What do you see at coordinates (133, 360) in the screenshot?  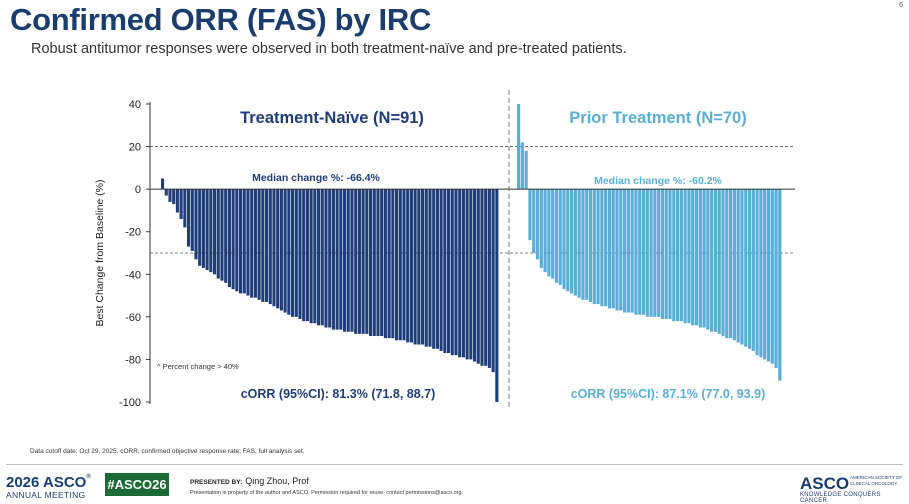 I see `y-tick-label: -80` at bounding box center [133, 360].